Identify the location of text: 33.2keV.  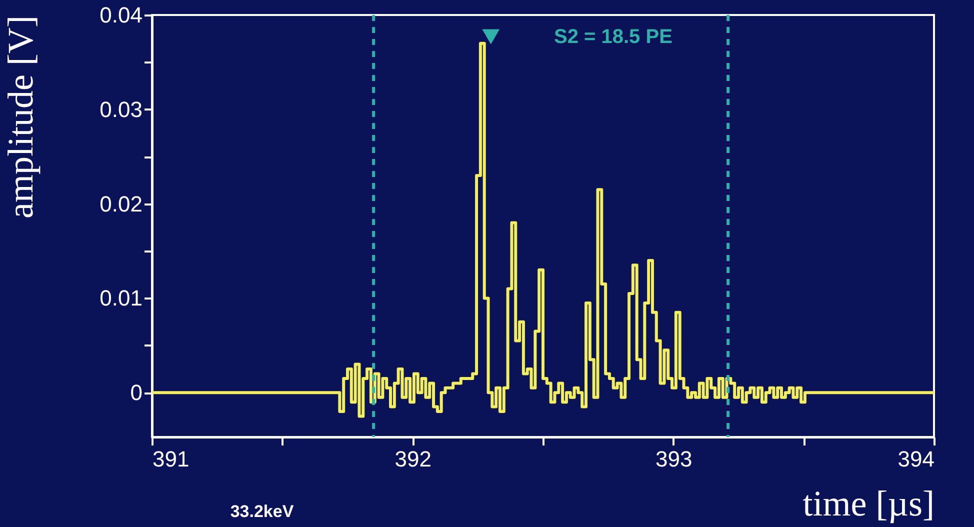
(262, 511).